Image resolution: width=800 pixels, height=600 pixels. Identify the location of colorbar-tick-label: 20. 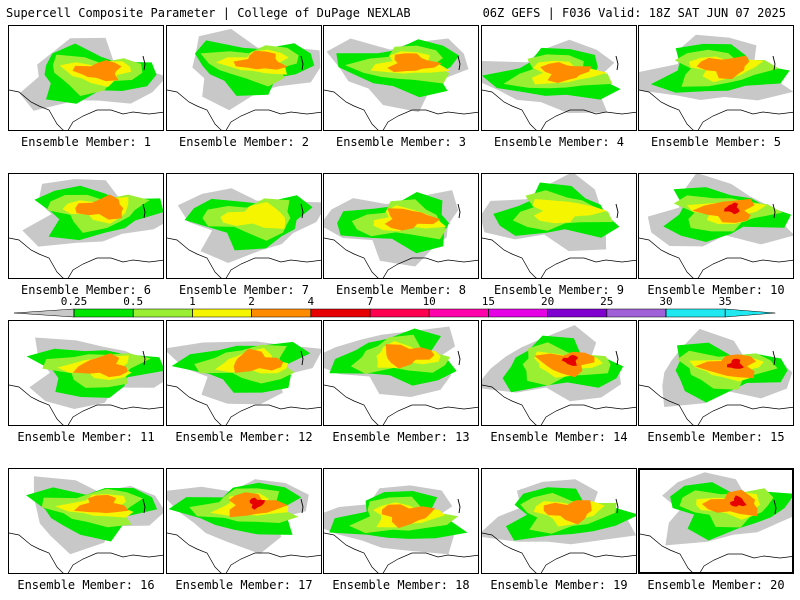
(547, 301).